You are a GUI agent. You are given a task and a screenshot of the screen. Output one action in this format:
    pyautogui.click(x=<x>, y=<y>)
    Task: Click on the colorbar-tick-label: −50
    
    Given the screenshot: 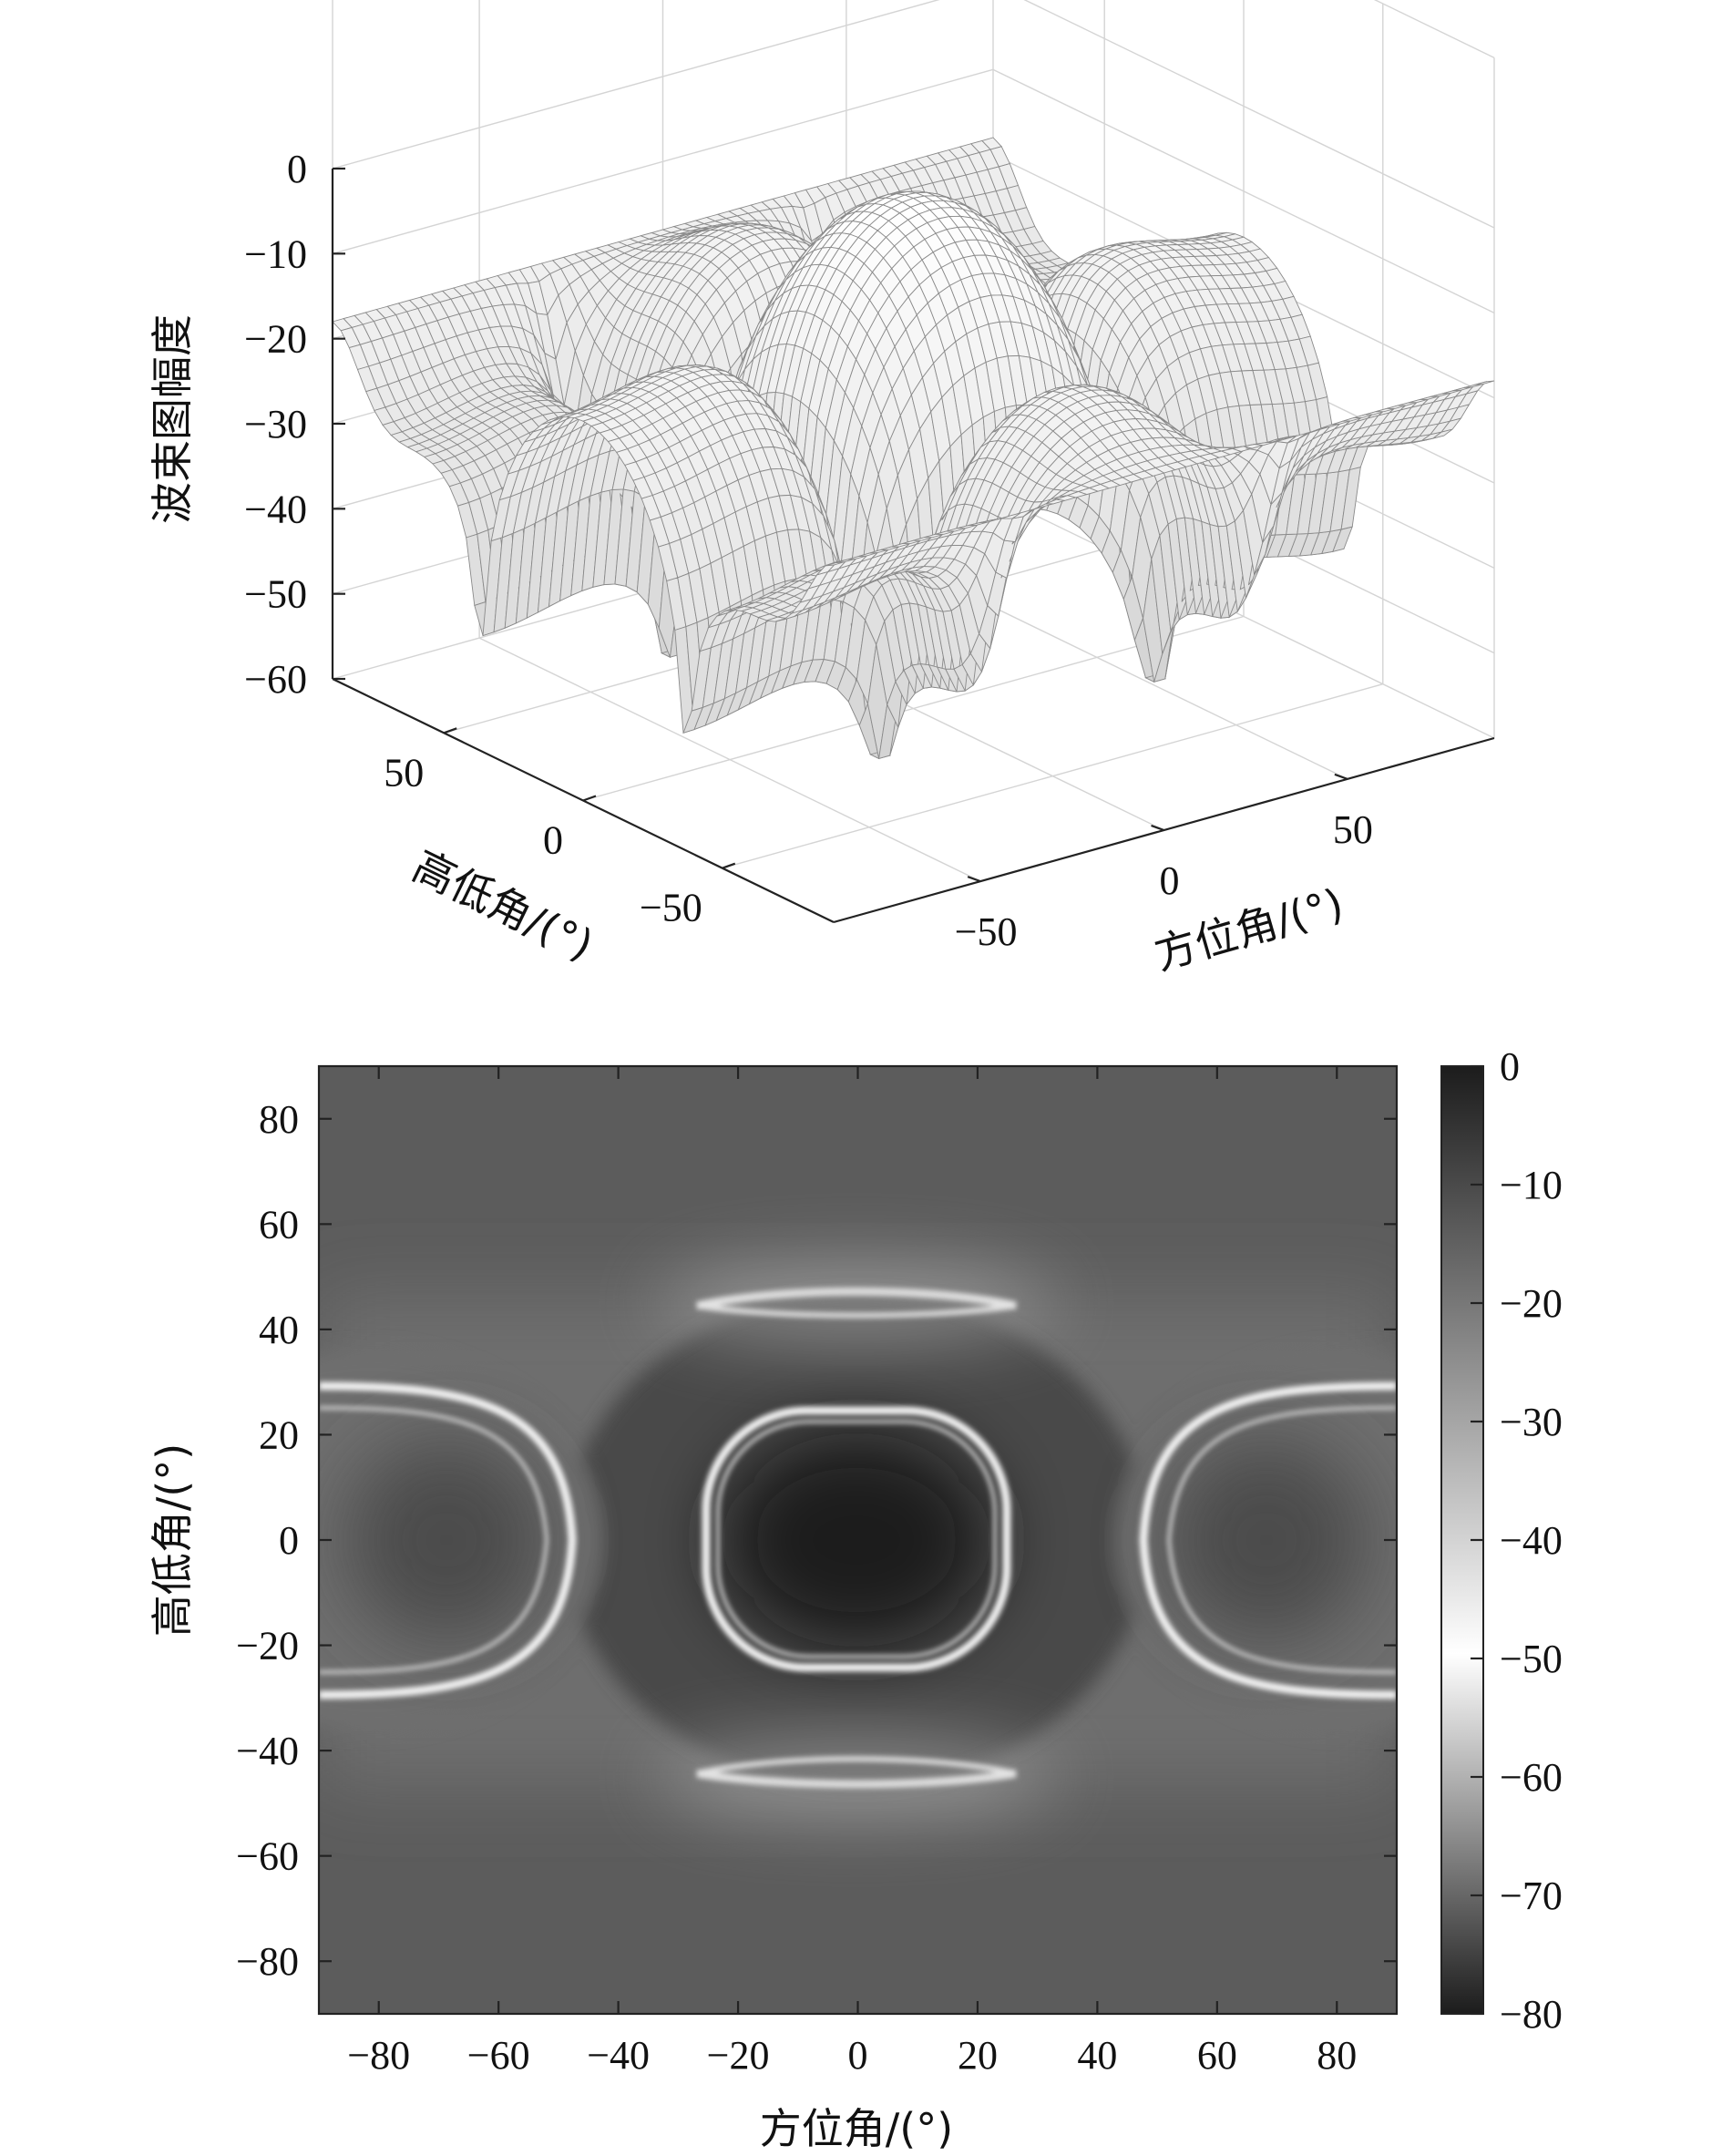 What is the action you would take?
    pyautogui.click(x=1531, y=1659)
    